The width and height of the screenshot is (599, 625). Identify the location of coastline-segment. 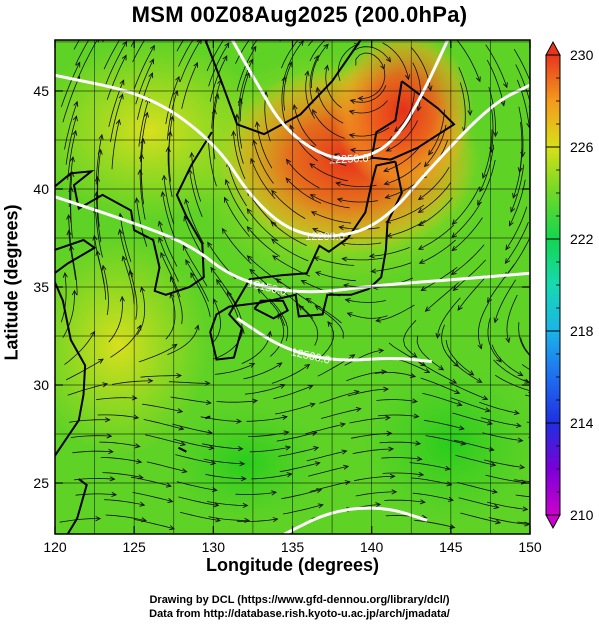
(182, 449).